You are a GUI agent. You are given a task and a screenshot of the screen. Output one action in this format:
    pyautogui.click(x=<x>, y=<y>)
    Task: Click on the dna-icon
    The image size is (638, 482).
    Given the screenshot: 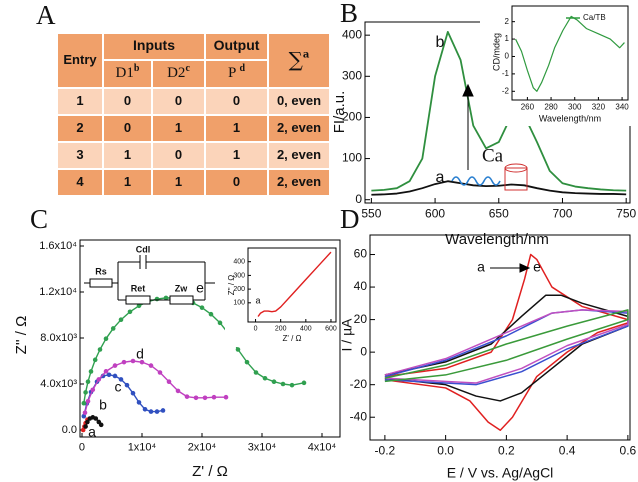 What is the action you would take?
    pyautogui.click(x=476, y=181)
    